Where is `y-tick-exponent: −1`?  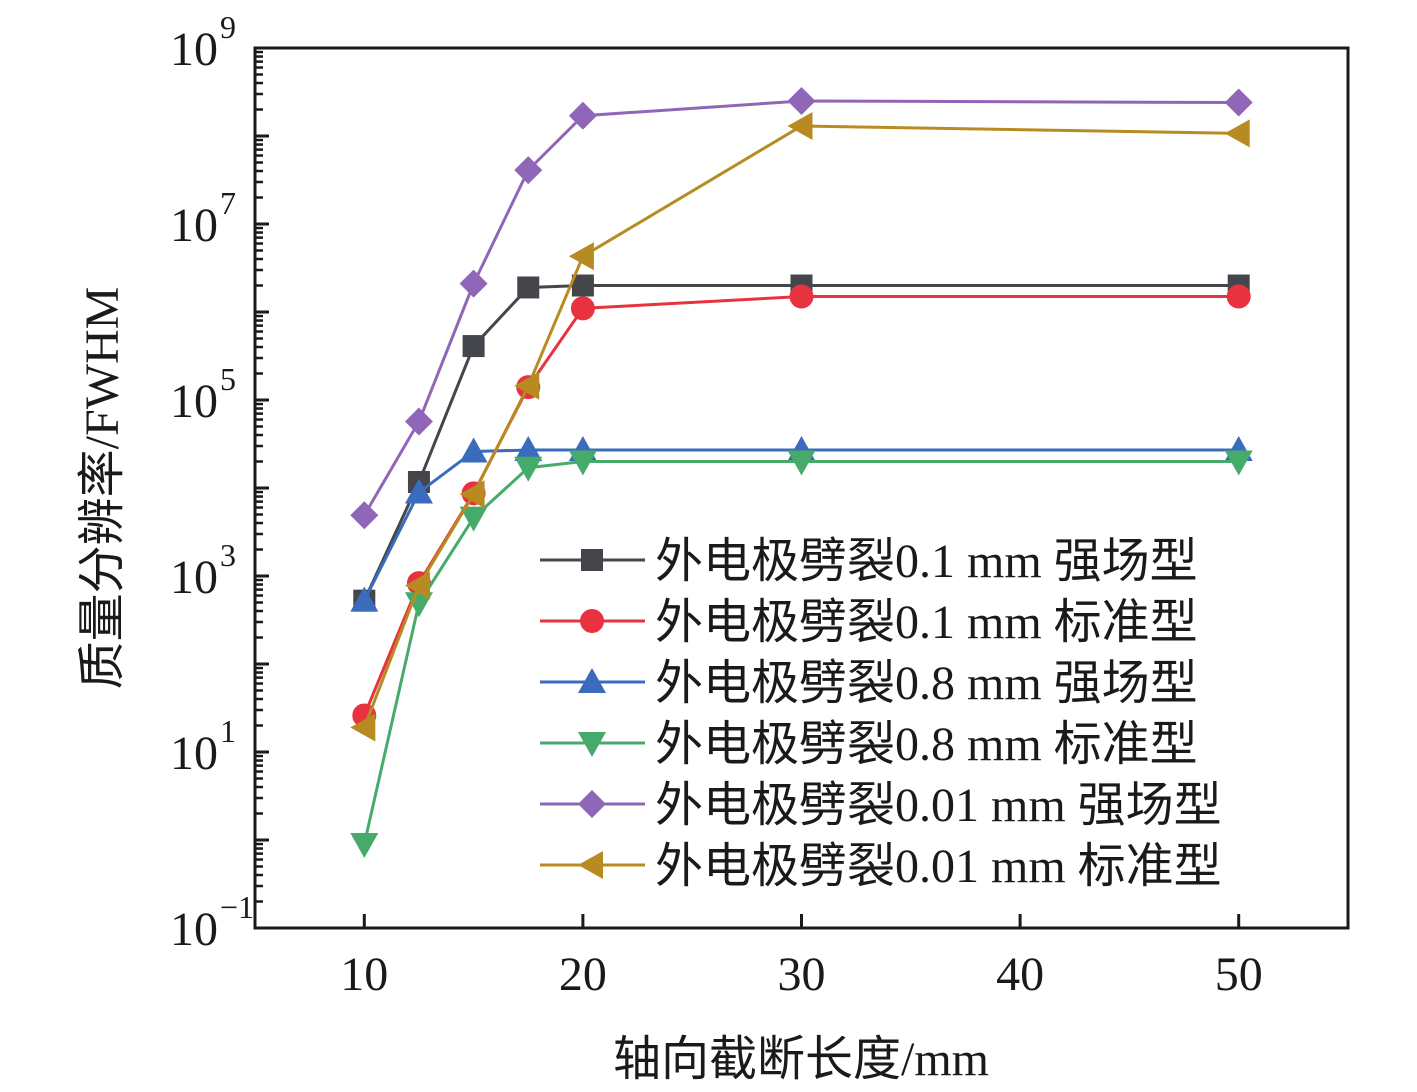 y-tick-exponent: −1 is located at coordinates (237, 907).